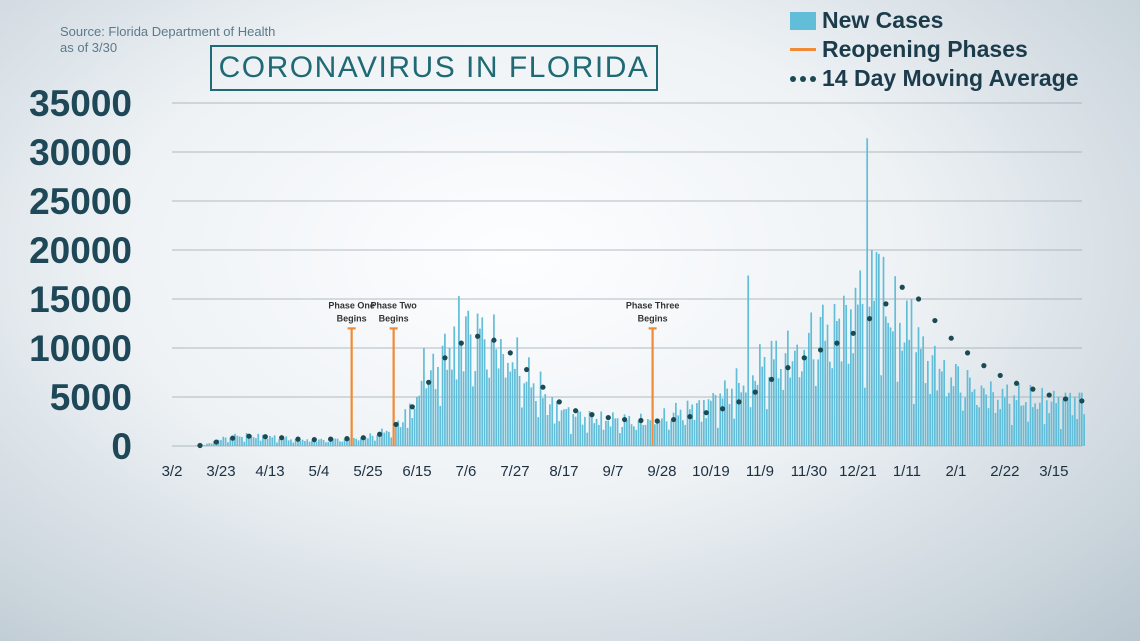 Image resolution: width=1140 pixels, height=641 pixels. I want to click on x-tick-label: 5/4, so click(319, 471).